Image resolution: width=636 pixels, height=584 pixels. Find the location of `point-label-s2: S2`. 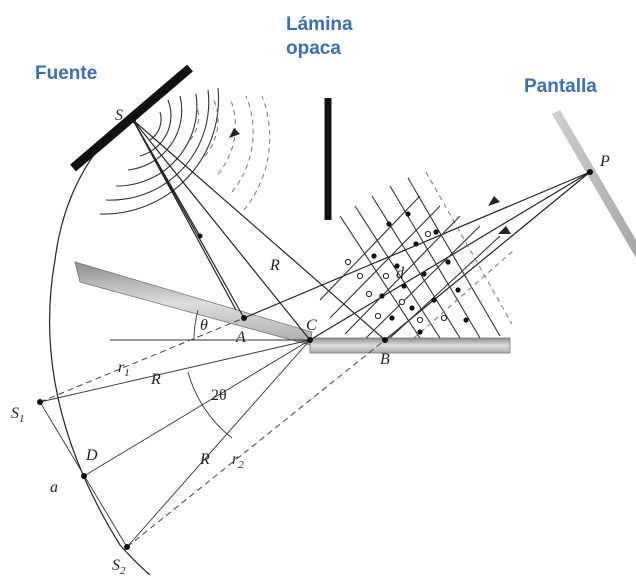

point-label-s2: S2 is located at coordinates (119, 567).